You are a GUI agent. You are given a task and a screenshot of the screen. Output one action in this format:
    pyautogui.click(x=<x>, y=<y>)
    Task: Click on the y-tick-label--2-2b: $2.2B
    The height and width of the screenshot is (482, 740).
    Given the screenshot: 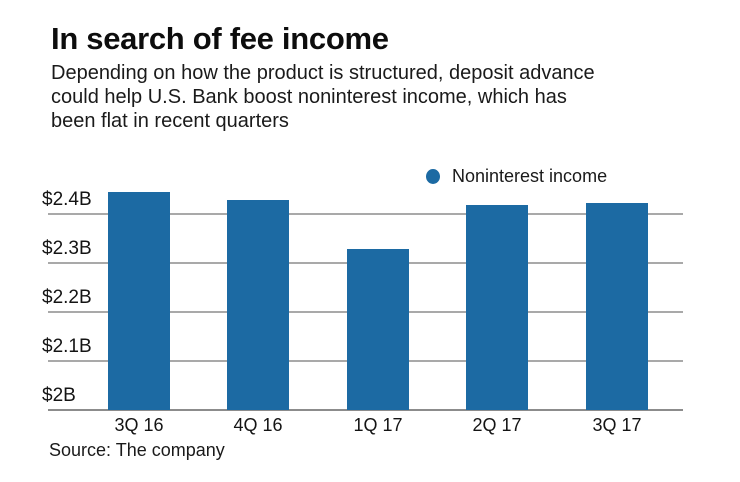 What is the action you would take?
    pyautogui.click(x=67, y=297)
    